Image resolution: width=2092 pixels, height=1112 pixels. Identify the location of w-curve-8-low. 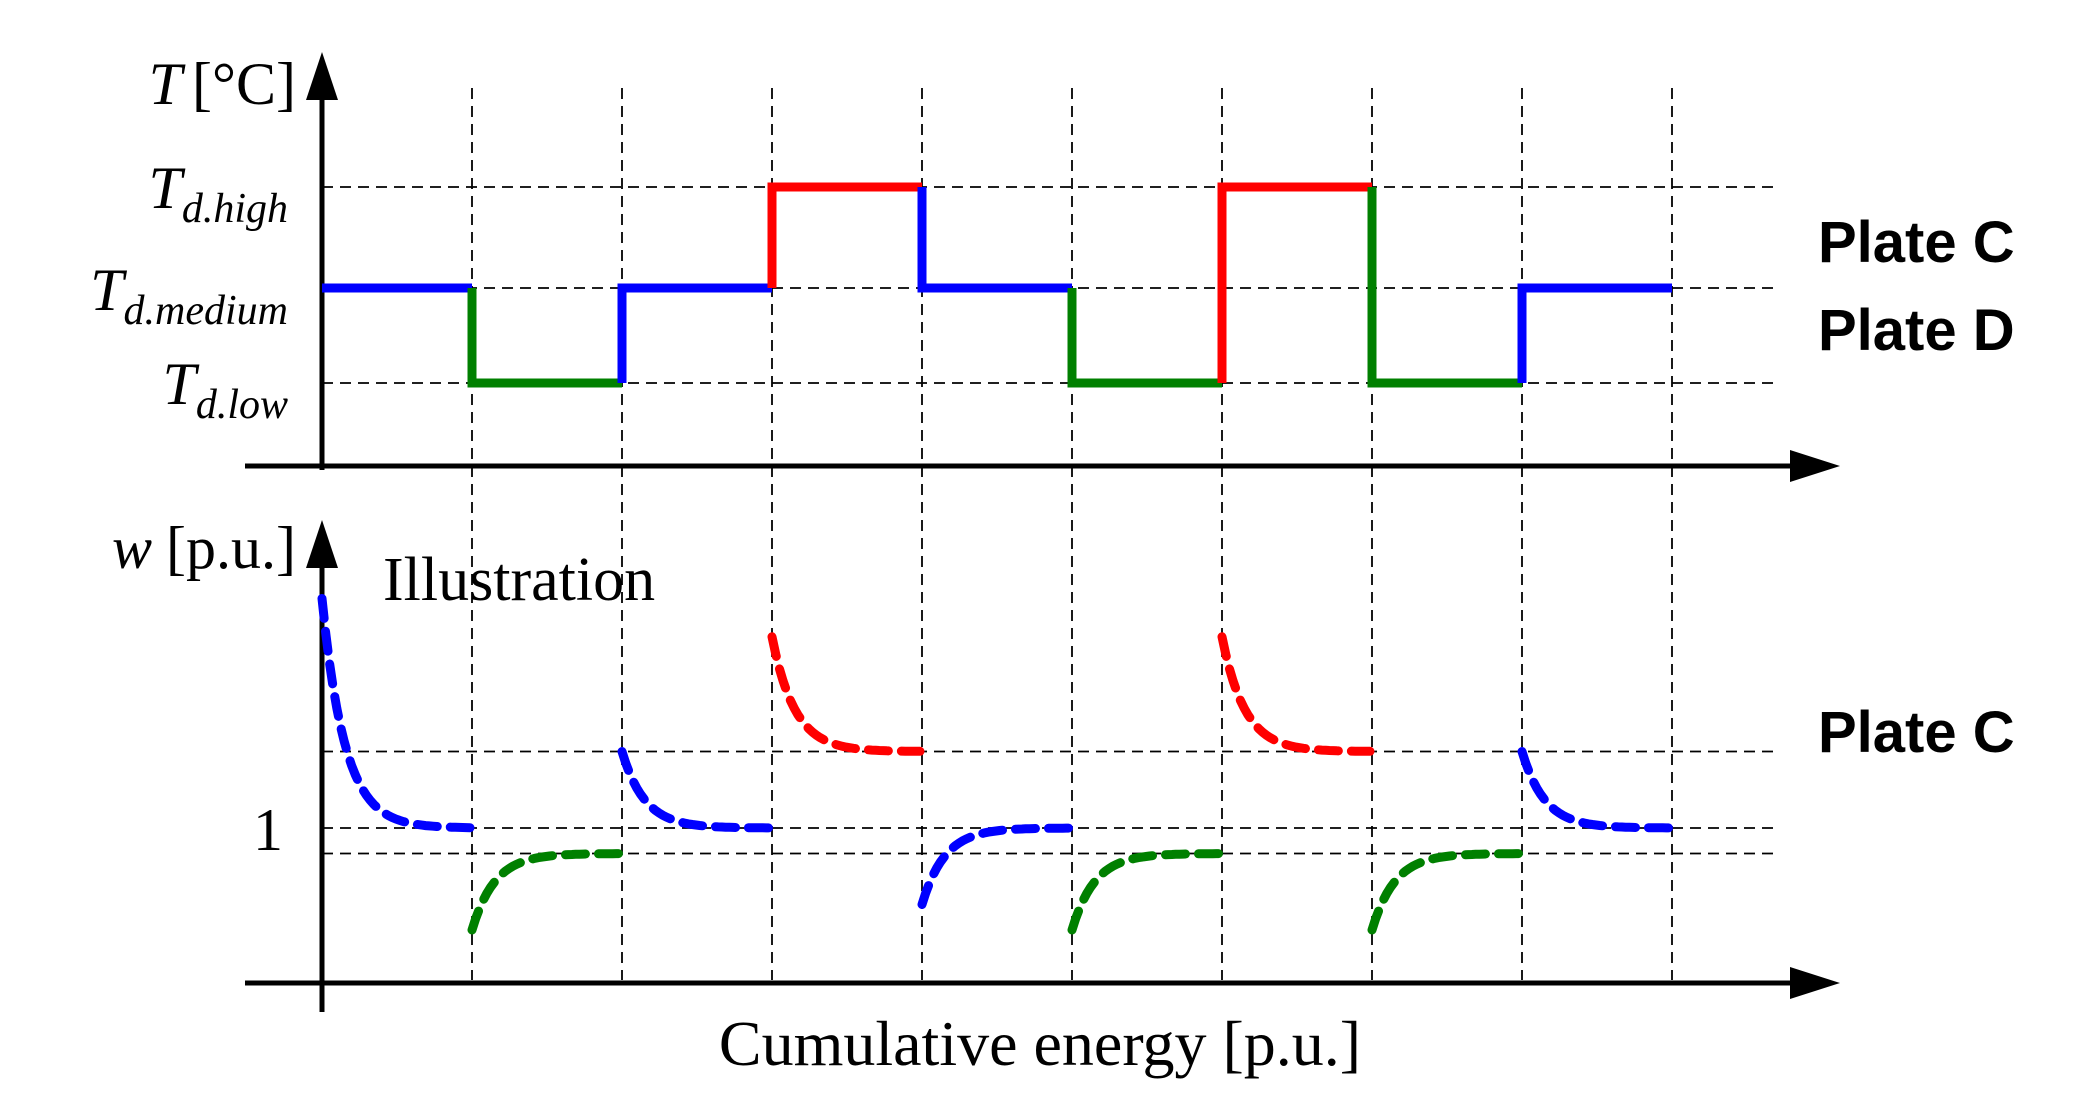
(1446, 892).